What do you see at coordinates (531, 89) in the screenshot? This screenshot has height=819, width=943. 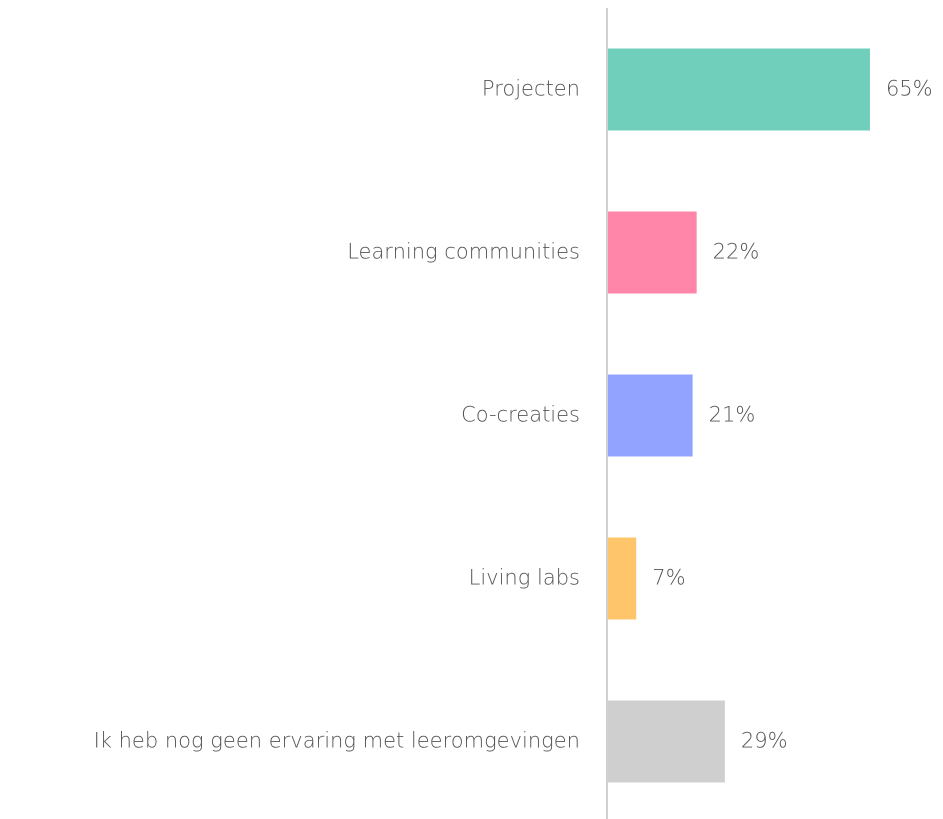 I see `category-label: Projecten` at bounding box center [531, 89].